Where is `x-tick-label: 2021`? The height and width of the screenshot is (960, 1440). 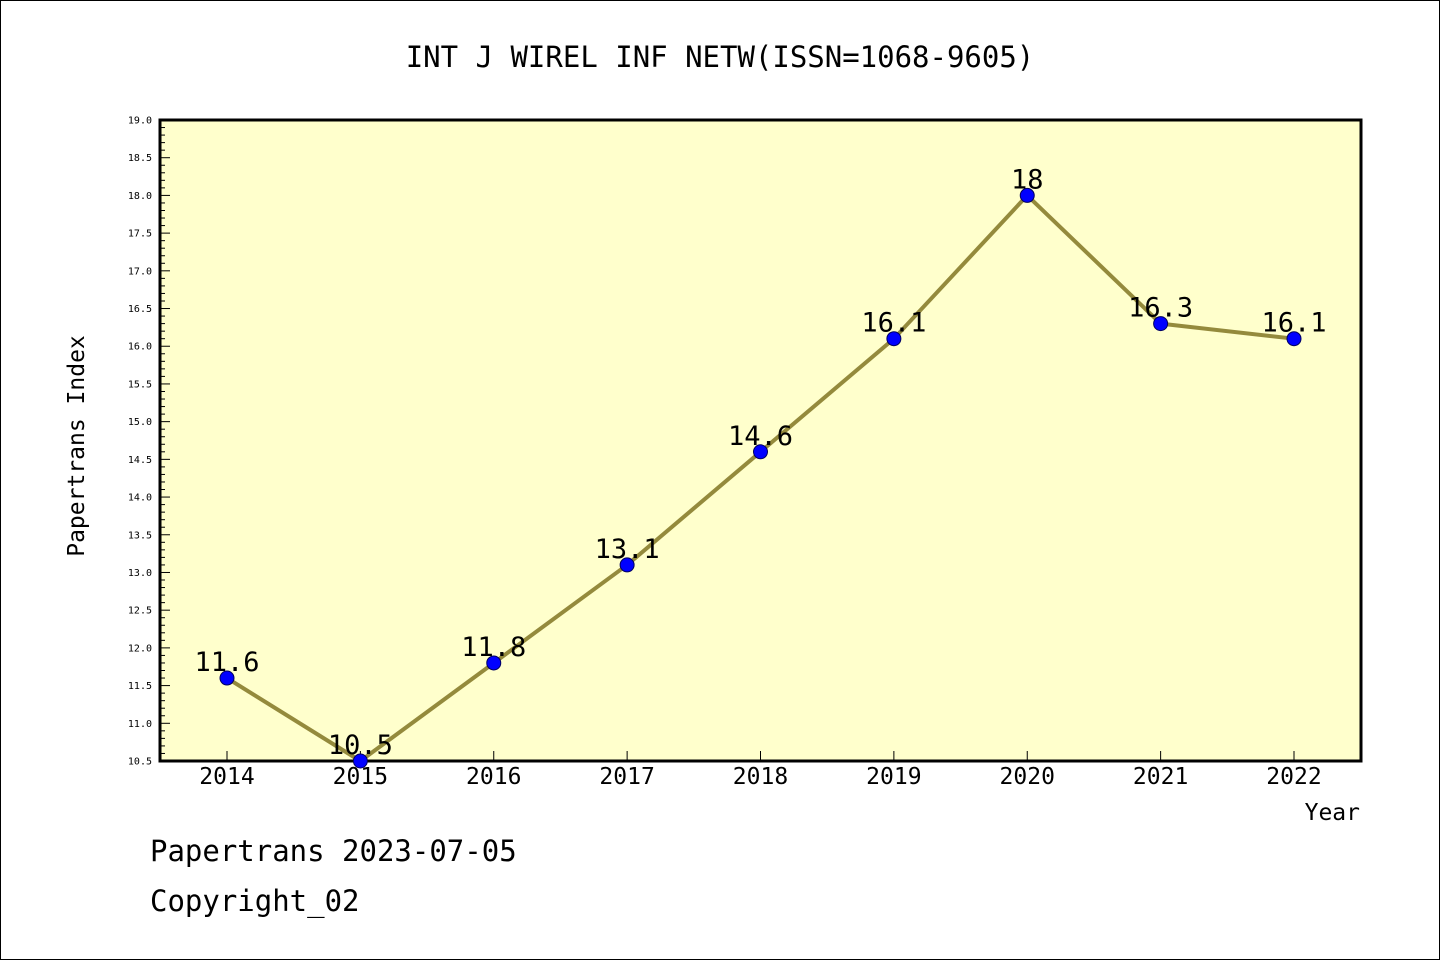 x-tick-label: 2021 is located at coordinates (1160, 777).